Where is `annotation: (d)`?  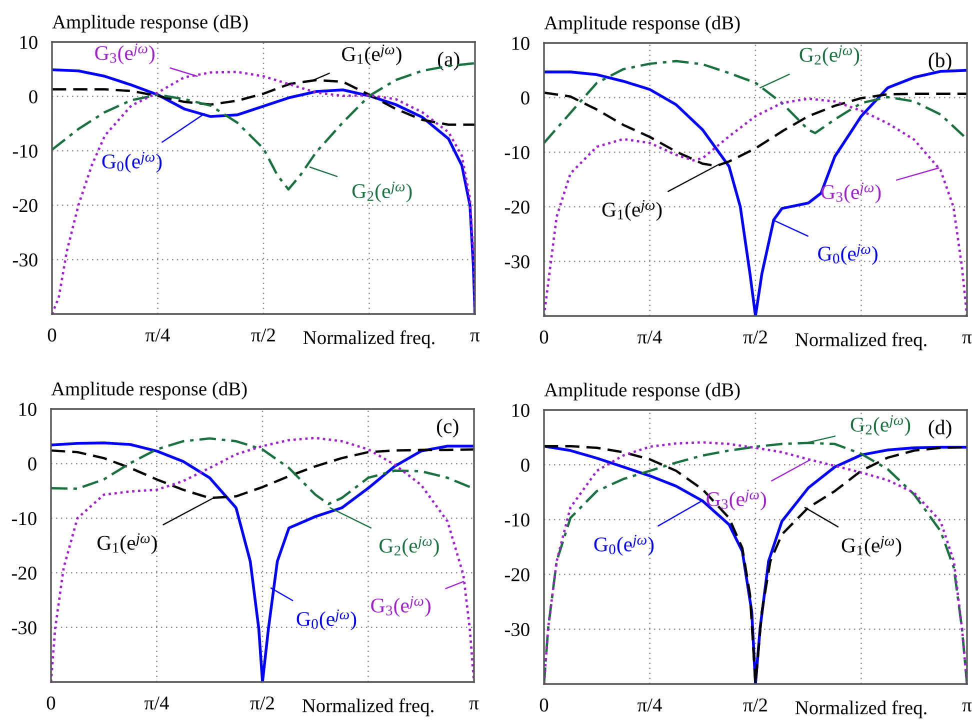
annotation: (d) is located at coordinates (940, 429).